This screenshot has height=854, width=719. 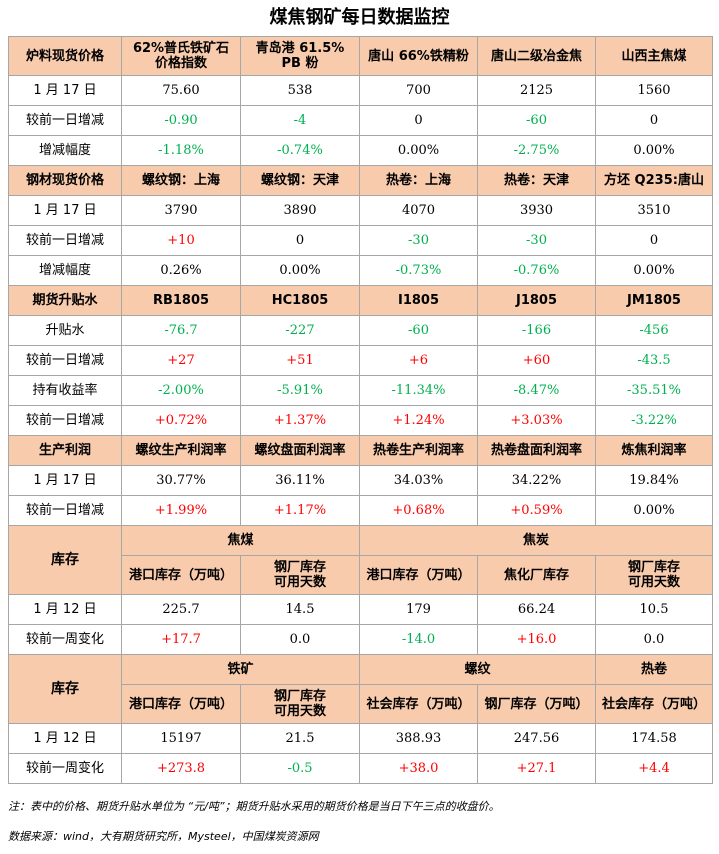 What do you see at coordinates (163, 836) in the screenshot?
I see `data-source: 数据来源：wind，大有期货研究所，Mysteel，中国煤炭资源网` at bounding box center [163, 836].